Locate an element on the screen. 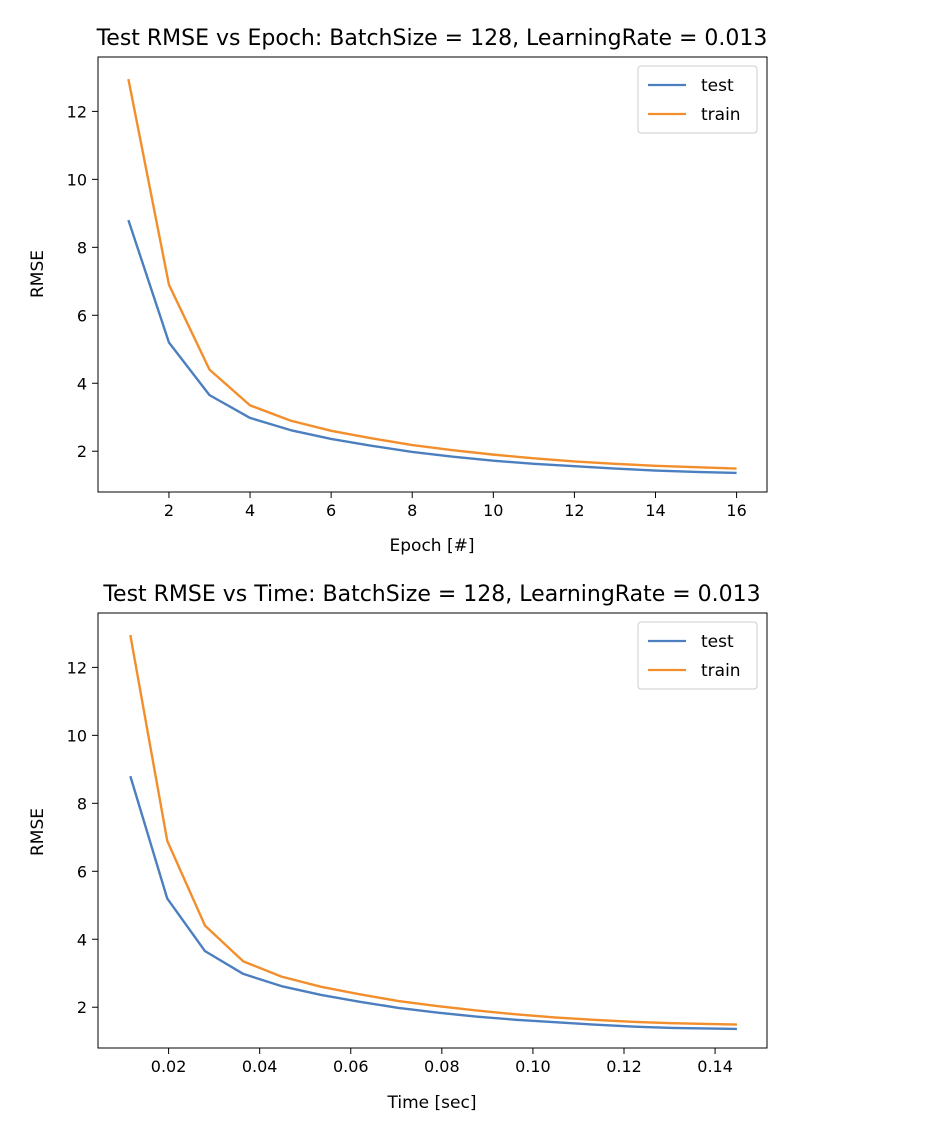  x-tick-label: 0.06 is located at coordinates (351, 1066).